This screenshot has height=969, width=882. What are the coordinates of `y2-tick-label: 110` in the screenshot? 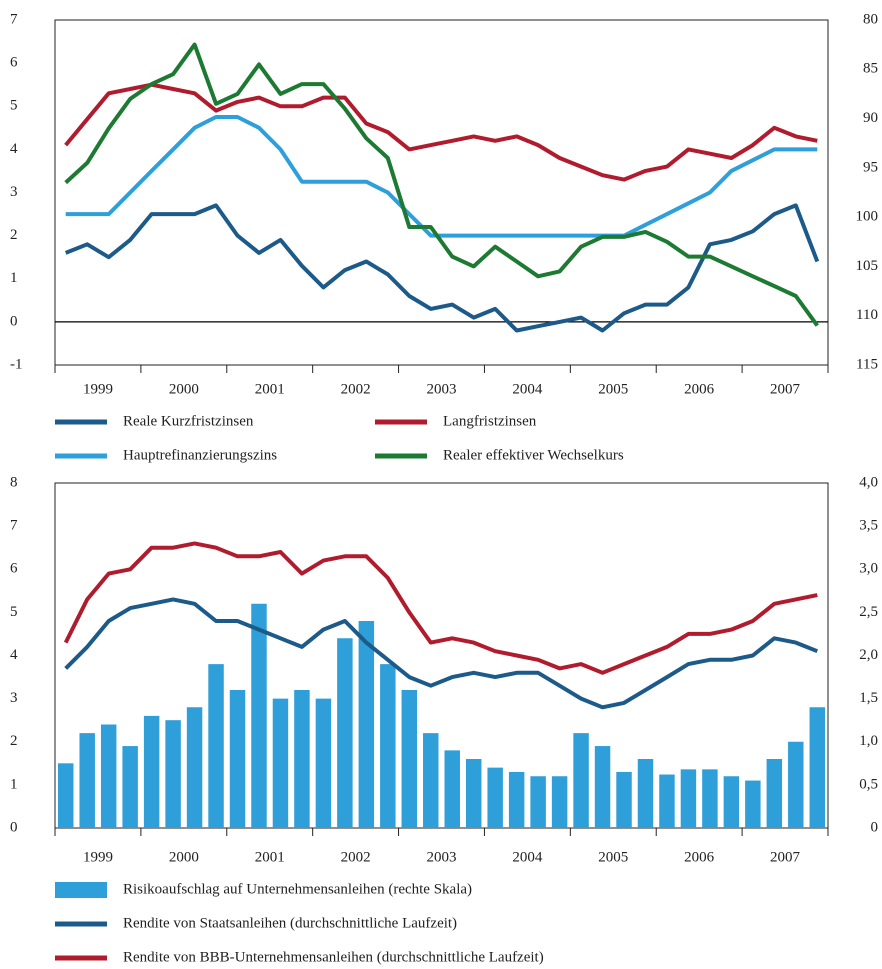 It's located at (867, 315).